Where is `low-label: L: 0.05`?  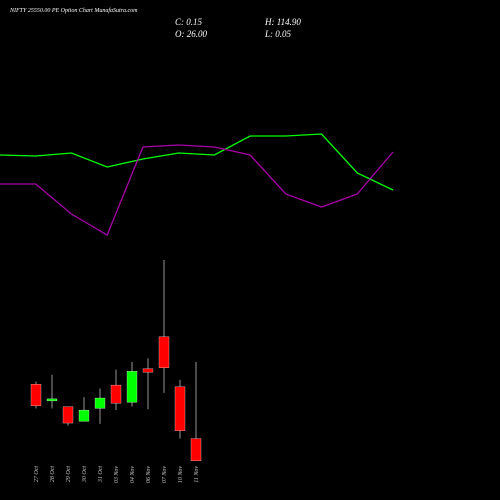
low-label: L: 0.05 is located at coordinates (278, 34).